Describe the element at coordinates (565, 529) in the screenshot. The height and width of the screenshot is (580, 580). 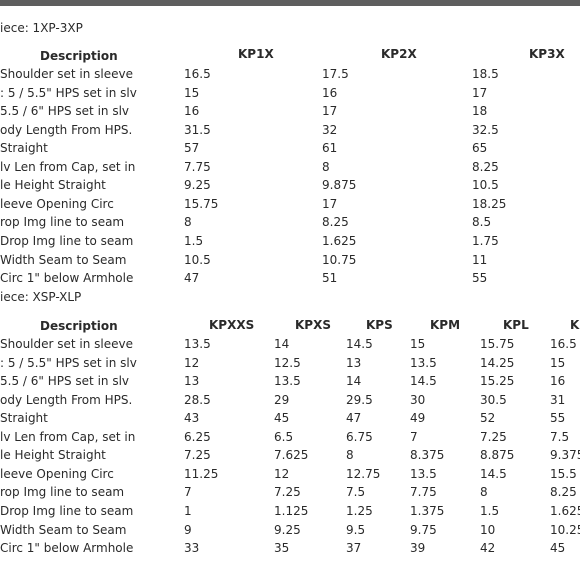
I see `value-cell: 10.25` at that location.